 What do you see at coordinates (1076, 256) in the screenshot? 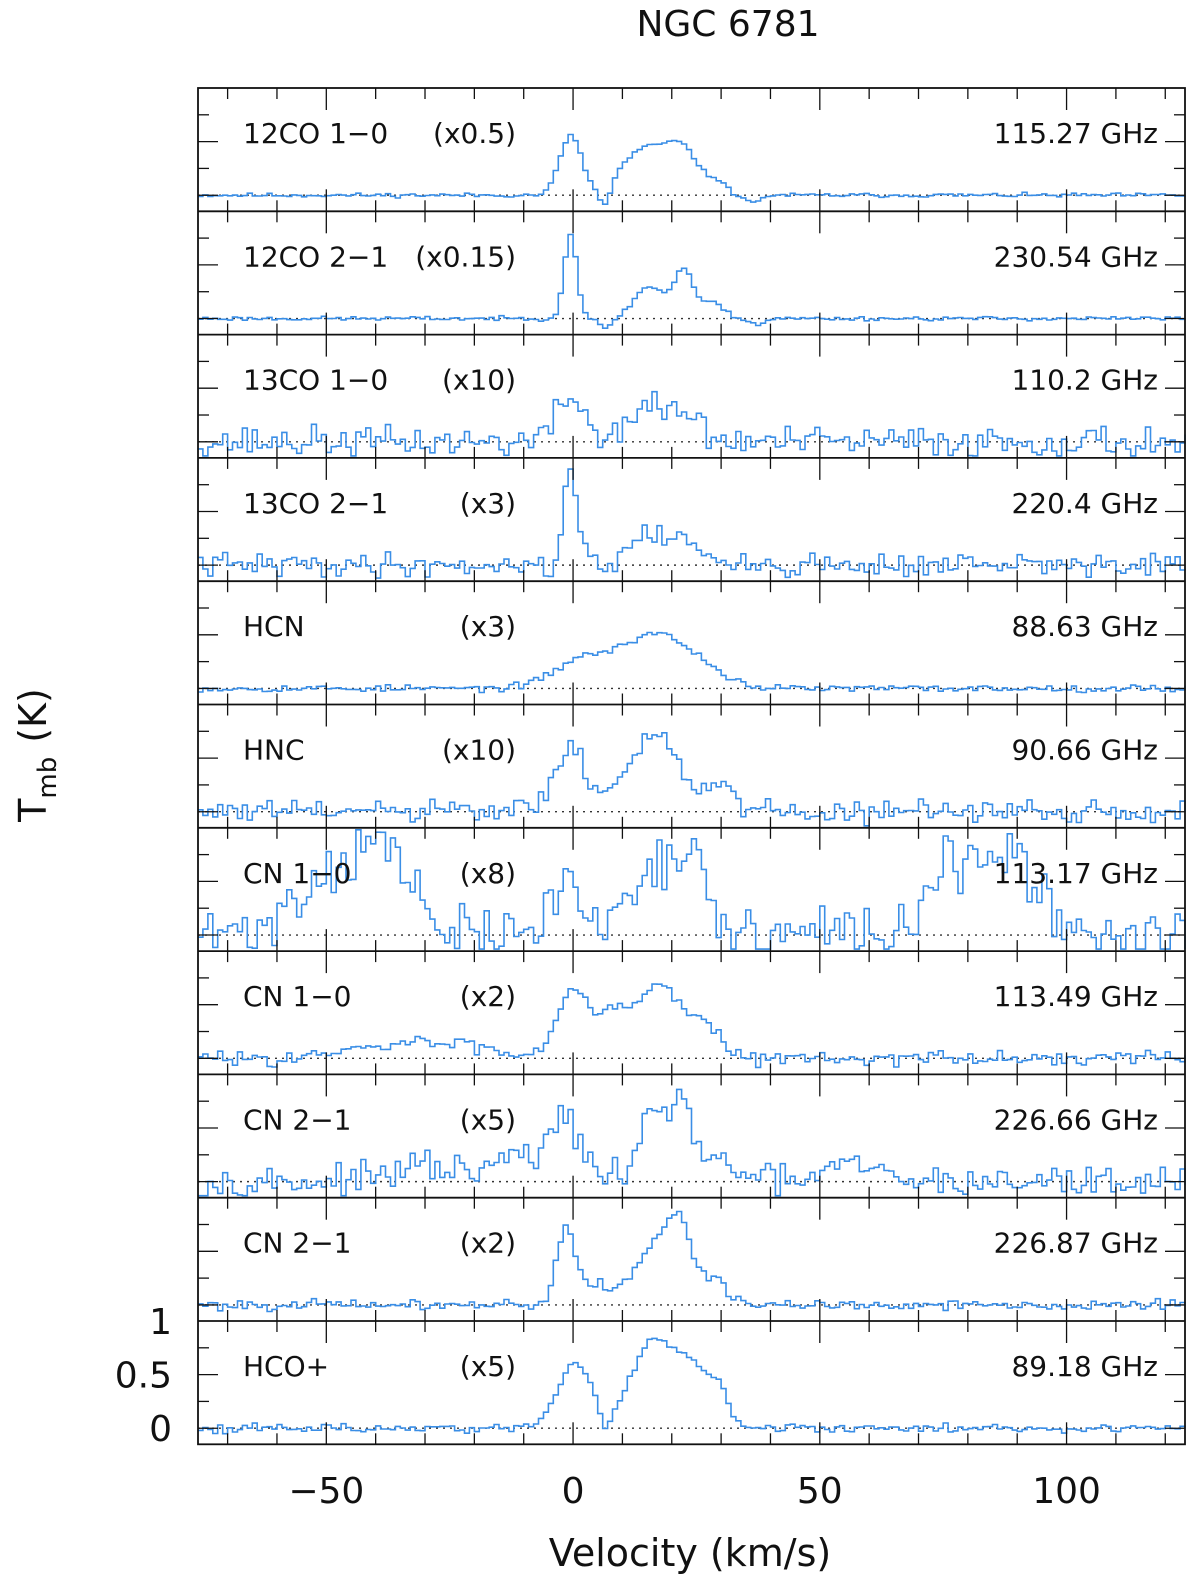
I see `panel-frequency-label: 230.54 GHz` at bounding box center [1076, 256].